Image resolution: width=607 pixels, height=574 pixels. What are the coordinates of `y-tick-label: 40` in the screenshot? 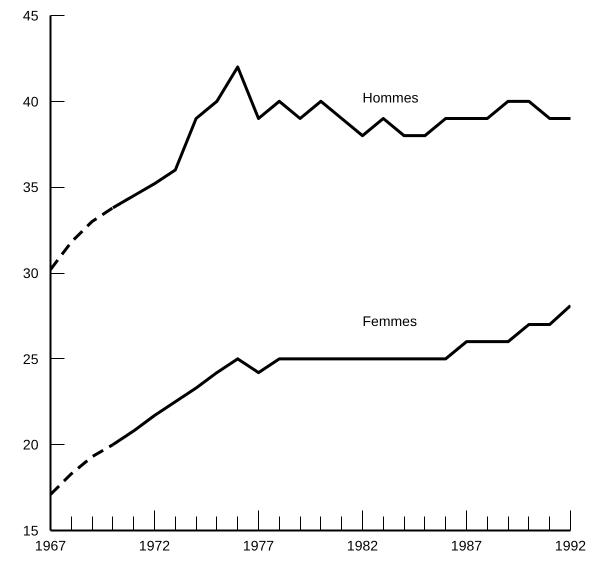 It's located at (30, 101).